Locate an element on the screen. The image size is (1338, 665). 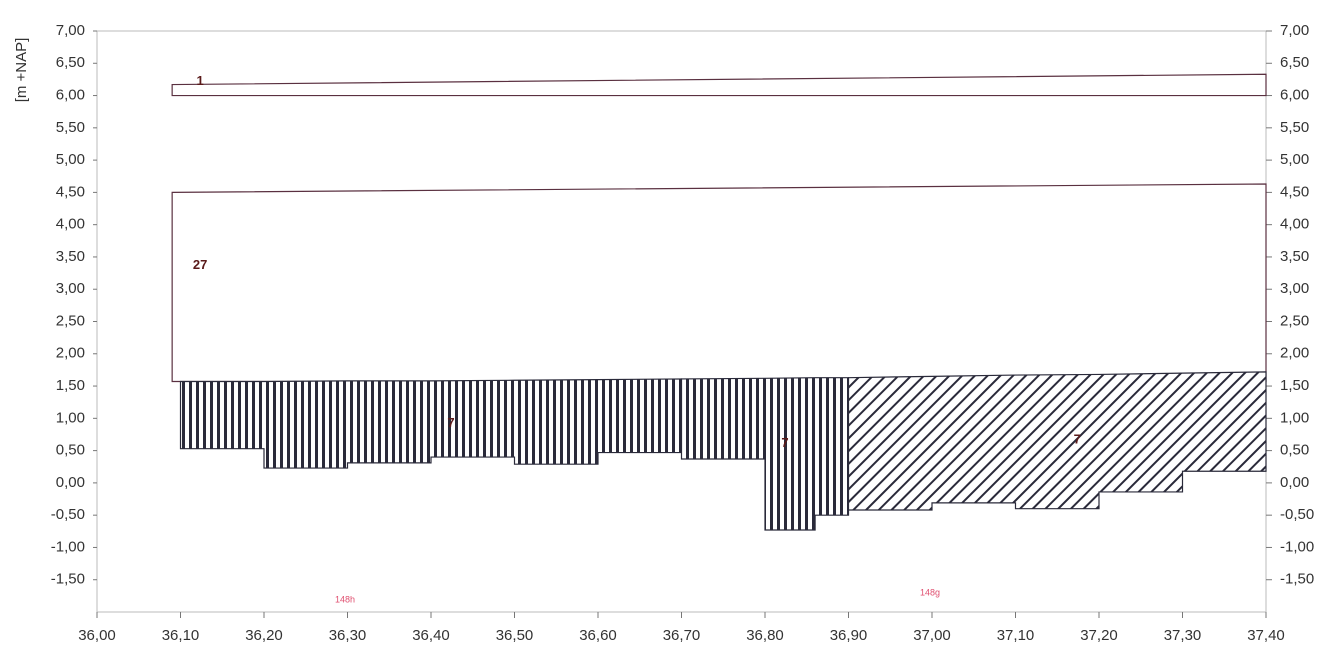
x-tick-label: 36,50 is located at coordinates (515, 635).